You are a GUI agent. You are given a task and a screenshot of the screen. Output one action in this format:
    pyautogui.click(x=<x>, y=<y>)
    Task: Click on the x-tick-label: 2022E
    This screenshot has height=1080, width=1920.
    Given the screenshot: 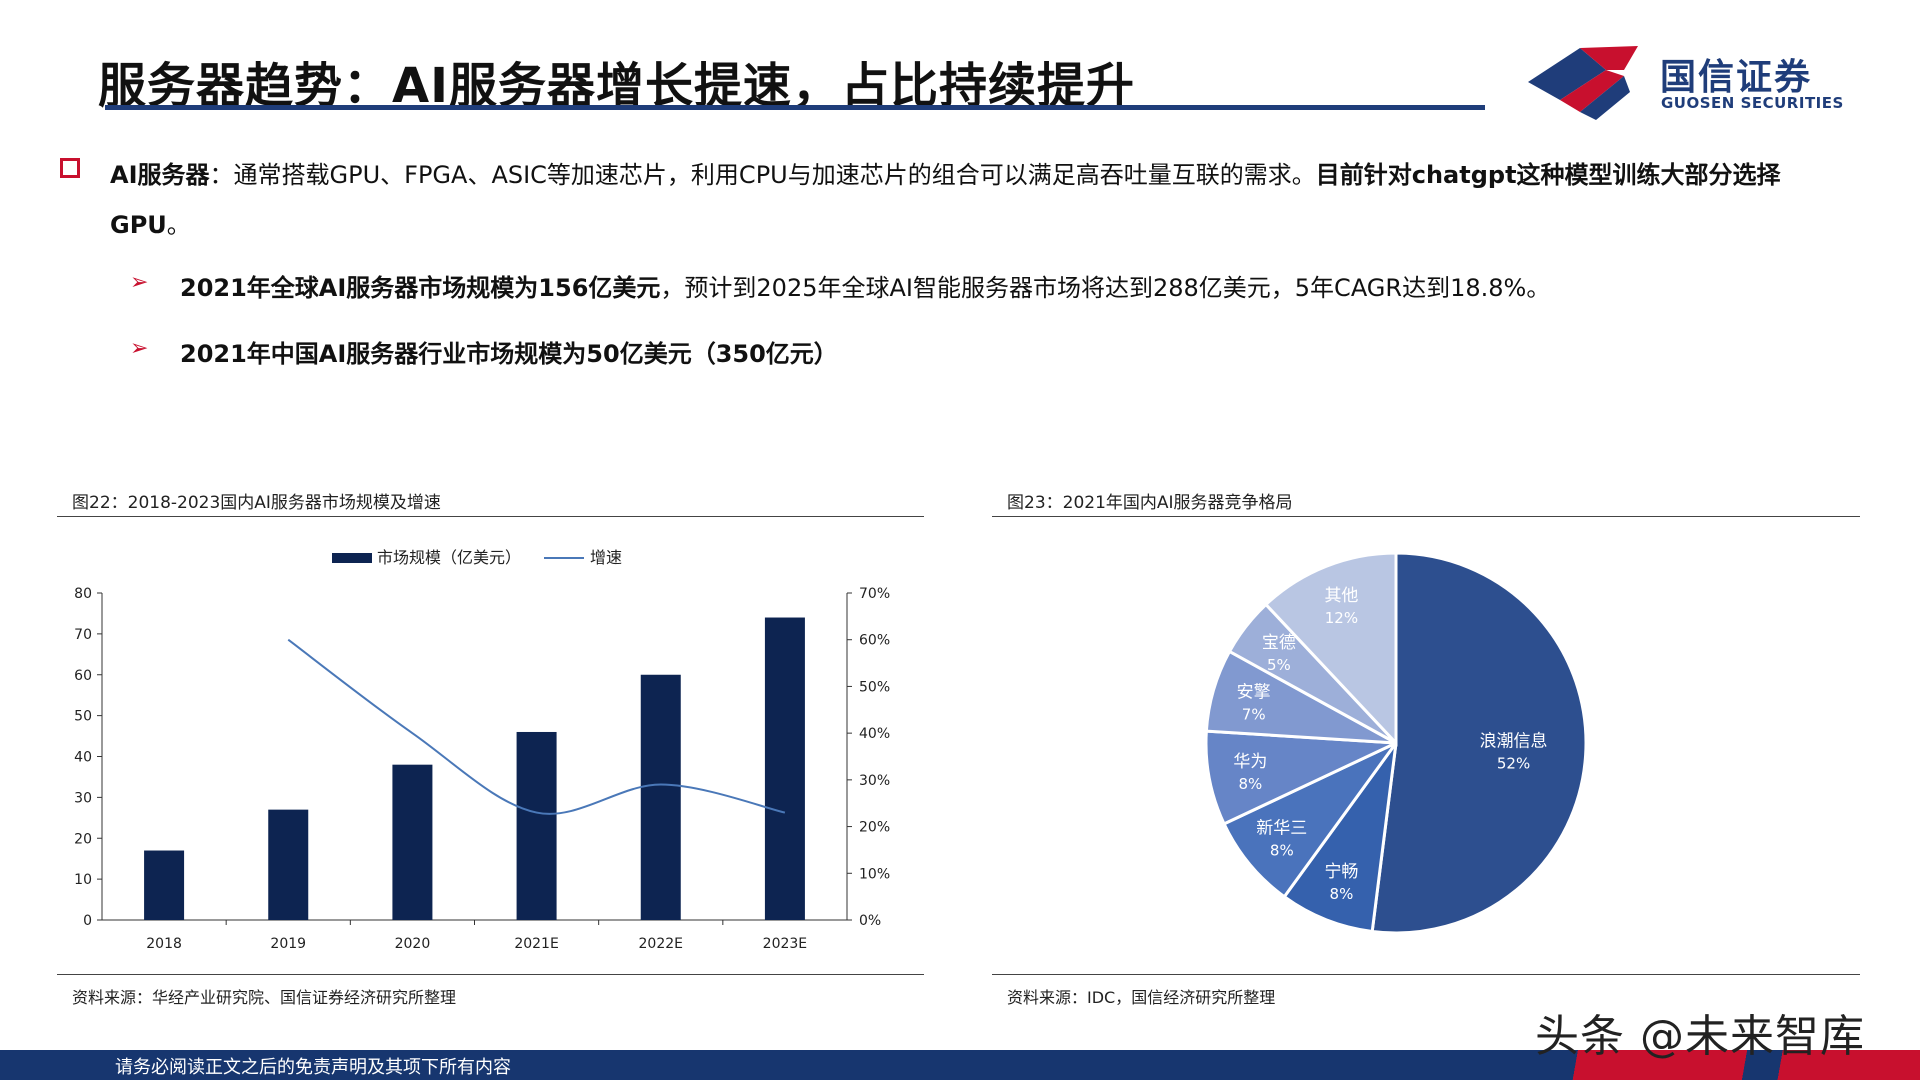 What is the action you would take?
    pyautogui.click(x=661, y=944)
    